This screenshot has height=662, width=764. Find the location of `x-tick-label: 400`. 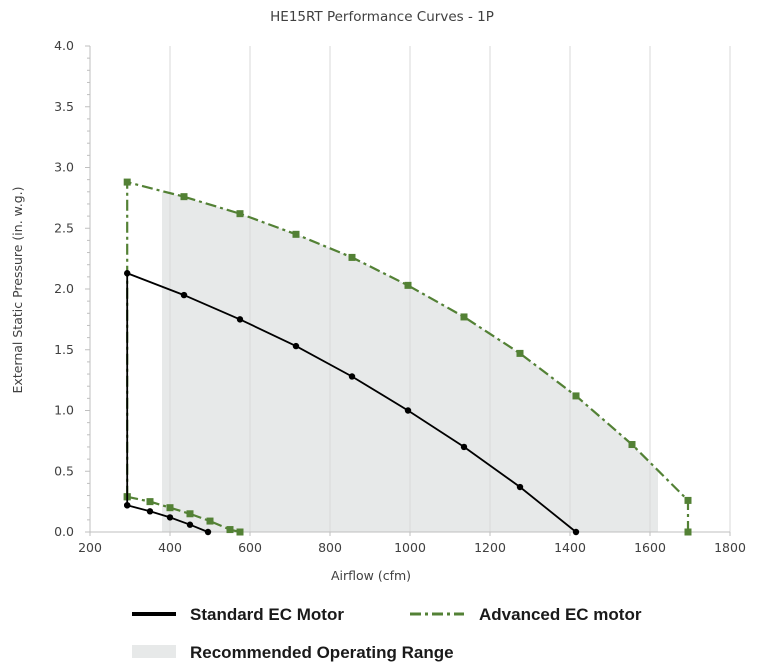

x-tick-label: 400 is located at coordinates (170, 547).